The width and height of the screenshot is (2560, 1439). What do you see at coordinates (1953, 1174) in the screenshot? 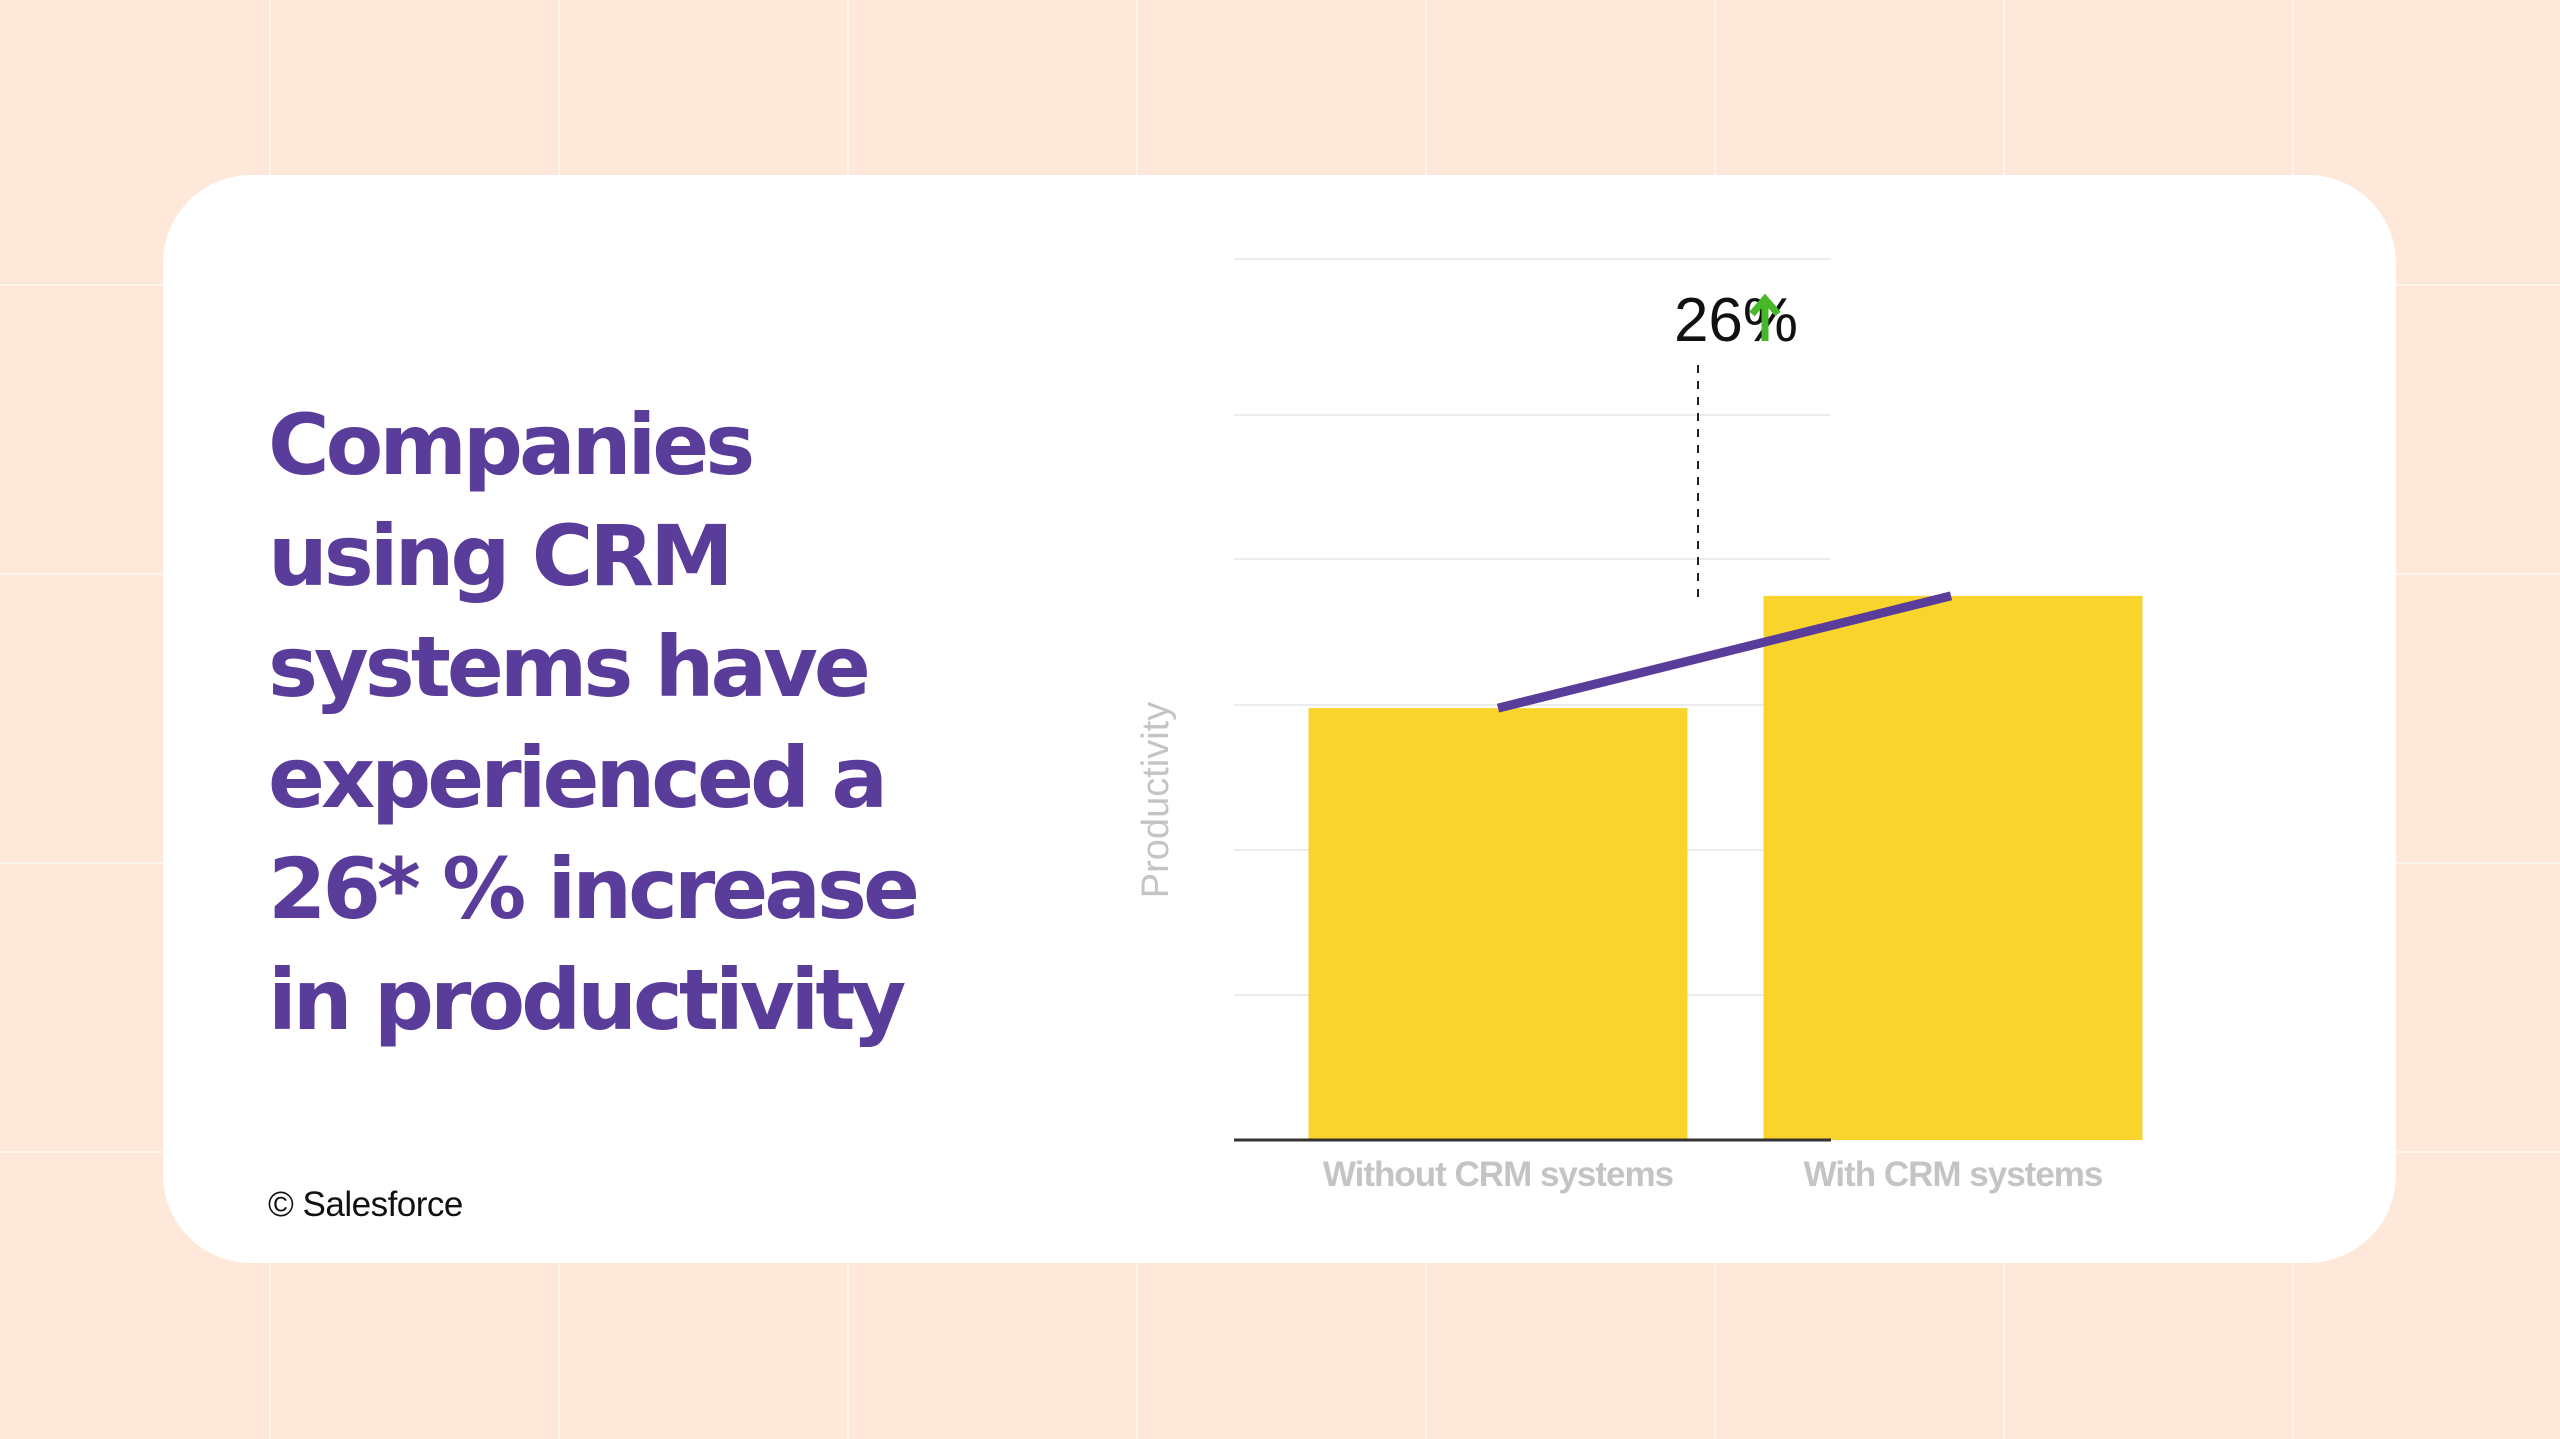
I see `x-tick-label: With CRM systems` at bounding box center [1953, 1174].